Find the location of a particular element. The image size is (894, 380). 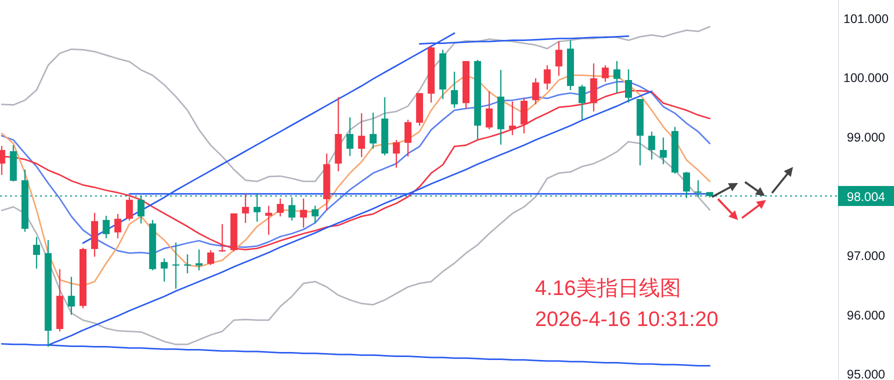

annotation: 4.16美指日线图 is located at coordinates (608, 288).